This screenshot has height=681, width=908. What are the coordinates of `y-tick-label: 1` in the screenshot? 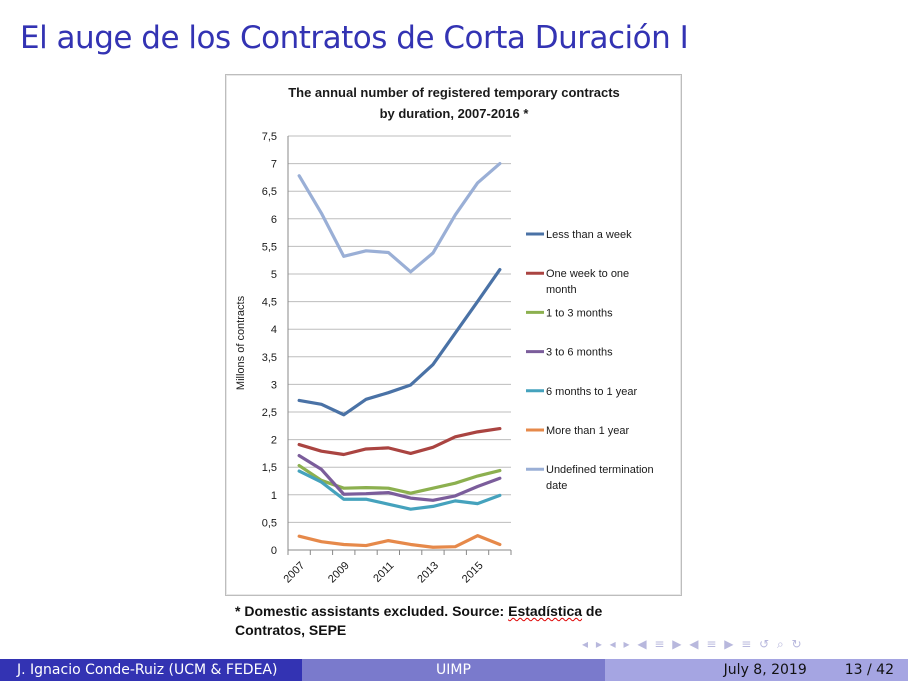 It's located at (274, 496).